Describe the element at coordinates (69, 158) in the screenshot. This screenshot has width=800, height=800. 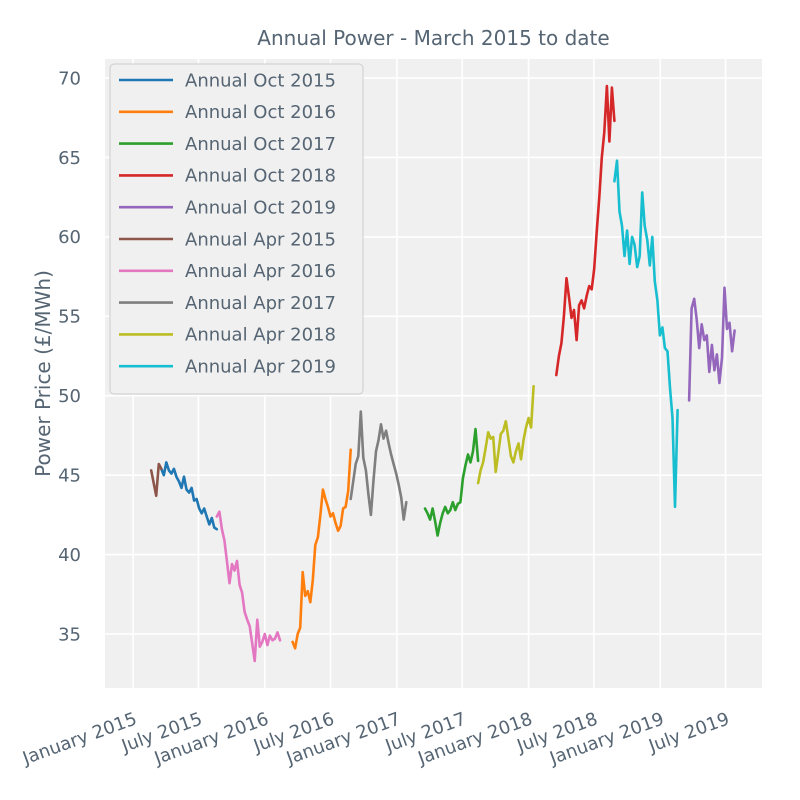
I see `y-tick-label: 65` at that location.